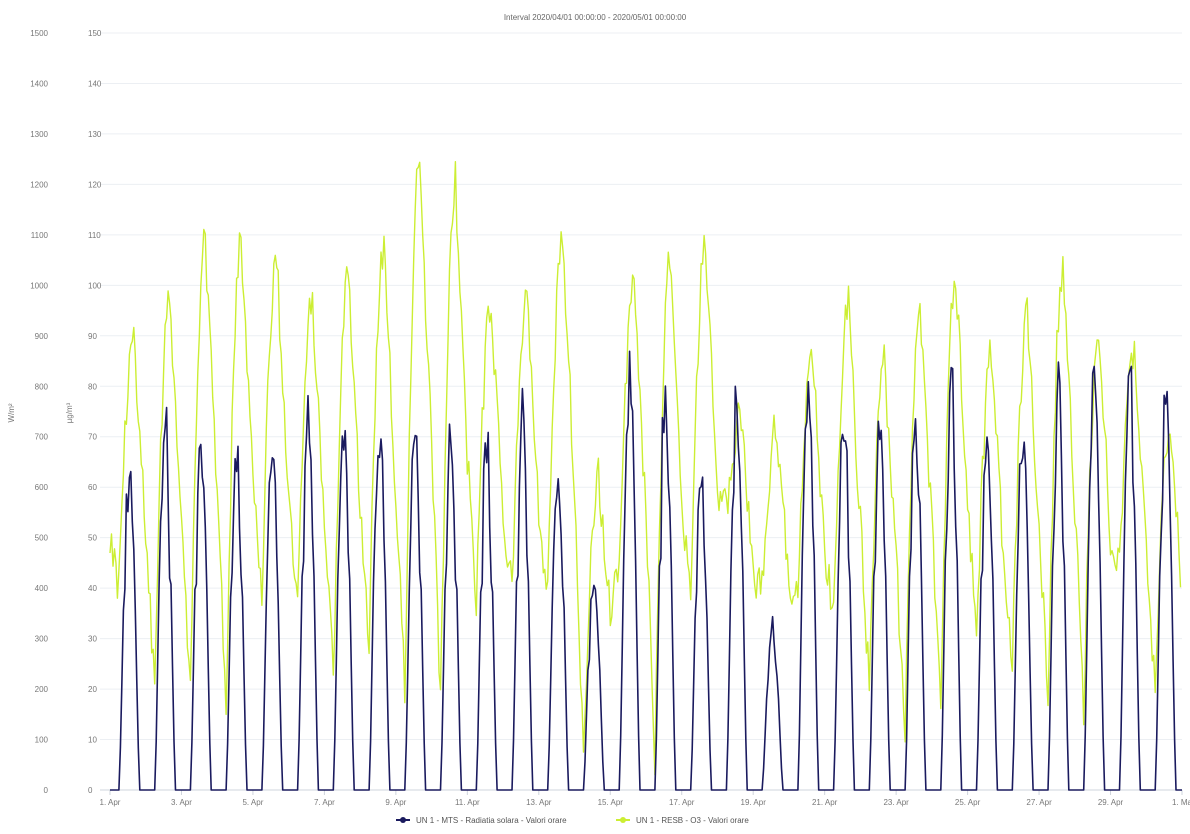 The height and width of the screenshot is (834, 1190). What do you see at coordinates (395, 802) in the screenshot?
I see `x-tick-label: 9. Apr` at bounding box center [395, 802].